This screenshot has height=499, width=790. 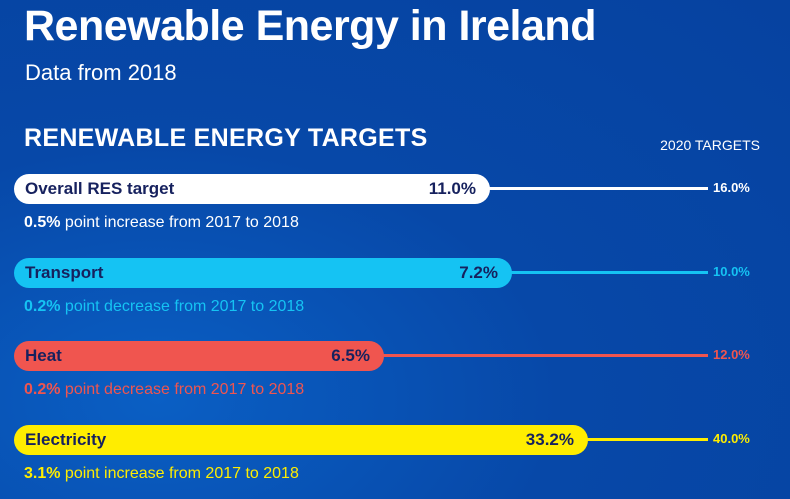 What do you see at coordinates (101, 72) in the screenshot?
I see `page-subtitle: Data from 2018` at bounding box center [101, 72].